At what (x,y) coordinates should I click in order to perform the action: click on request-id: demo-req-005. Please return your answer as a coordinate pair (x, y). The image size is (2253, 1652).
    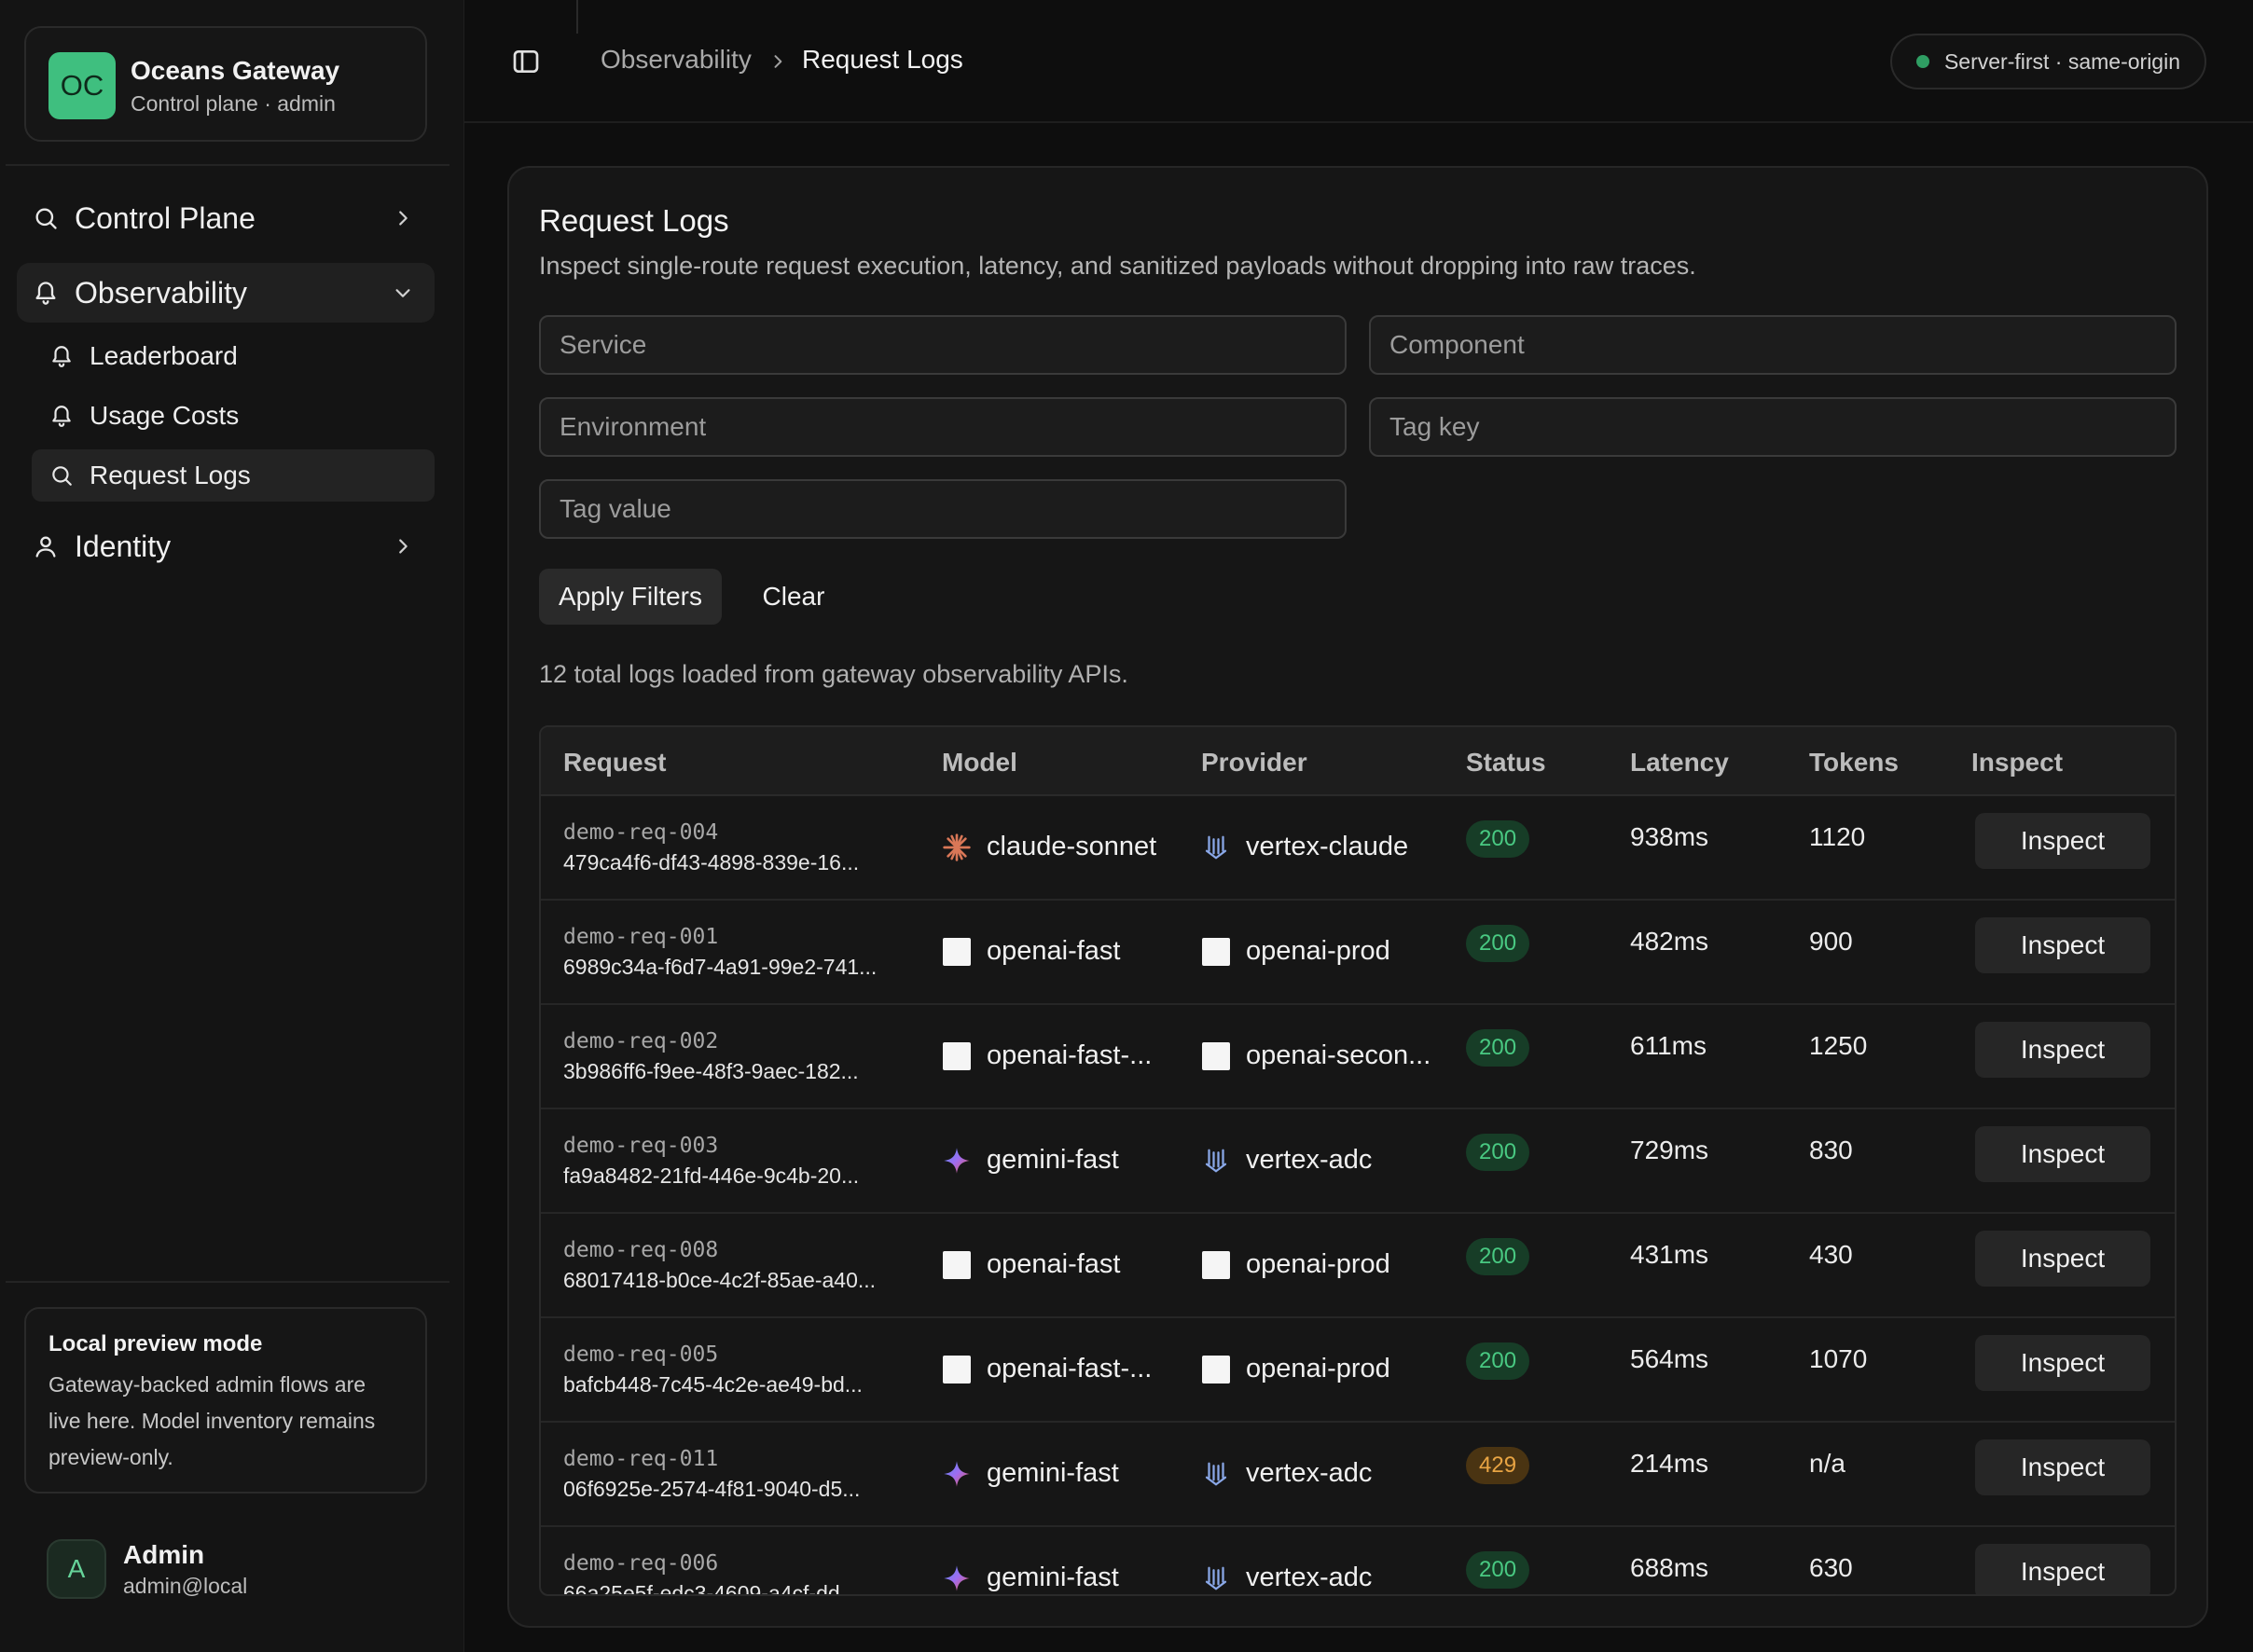
    Looking at the image, I should click on (641, 1355).